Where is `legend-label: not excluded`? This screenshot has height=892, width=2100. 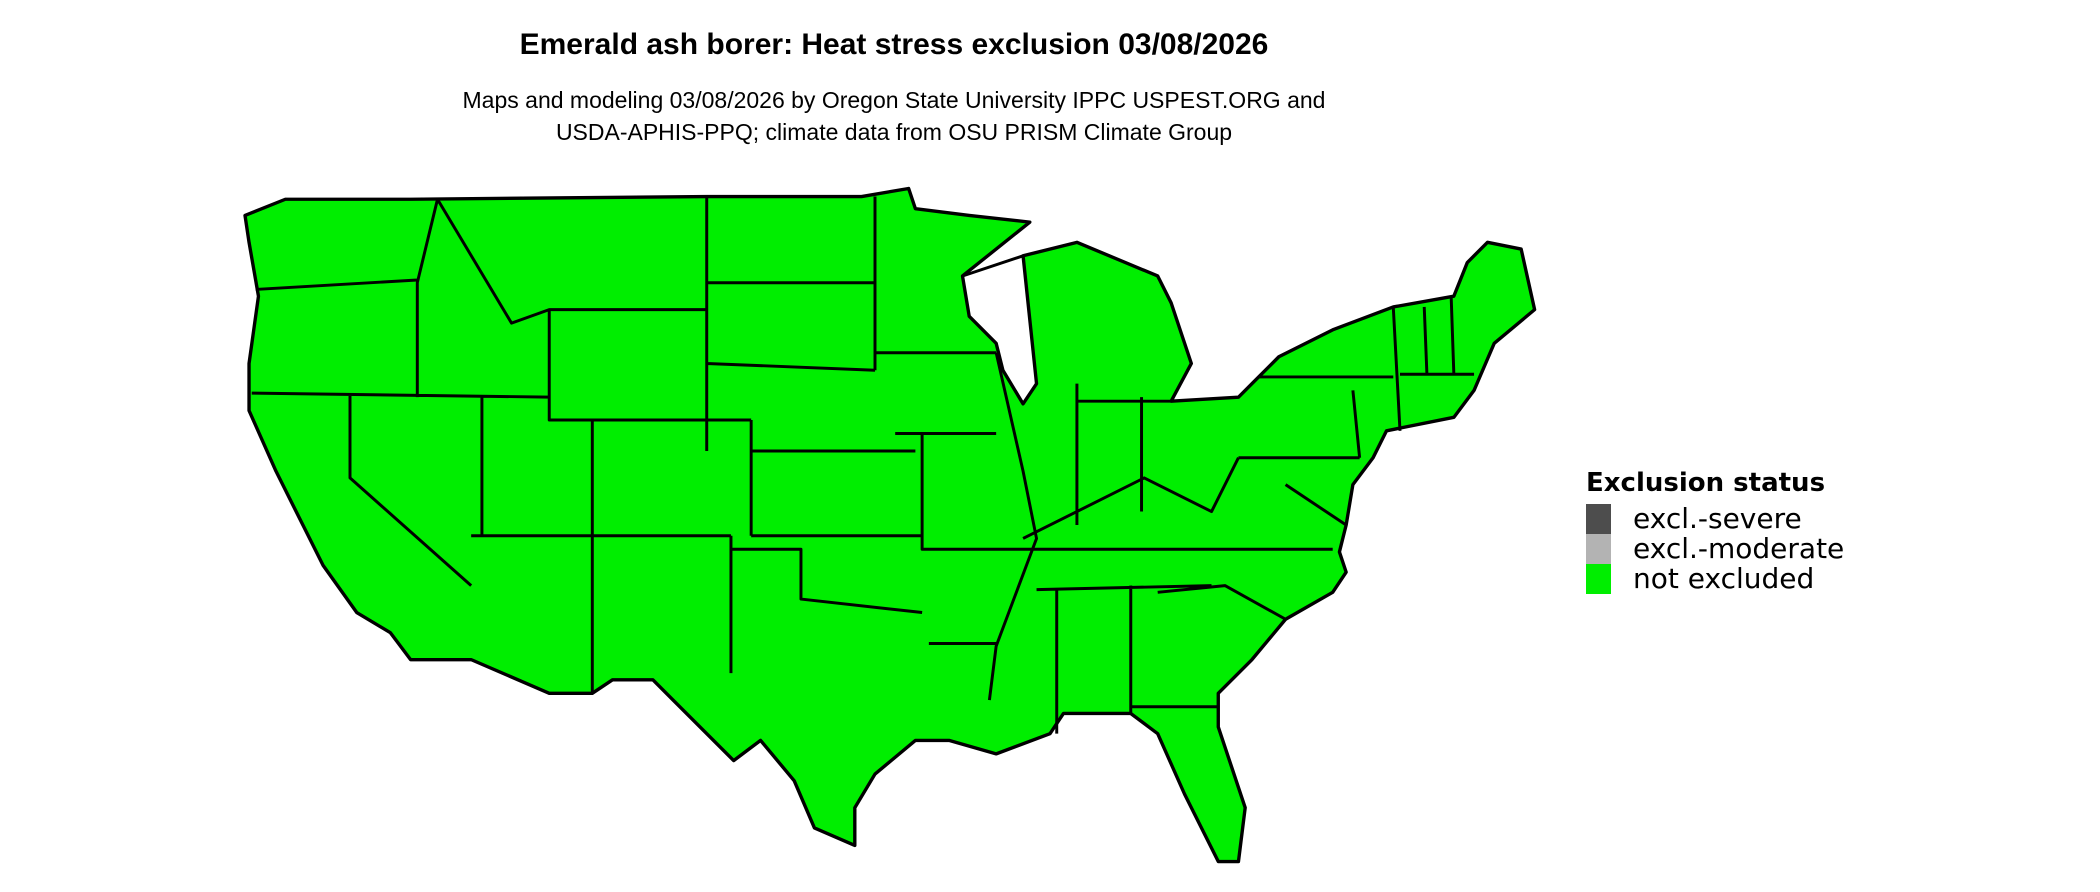
legend-label: not excluded is located at coordinates (1724, 578).